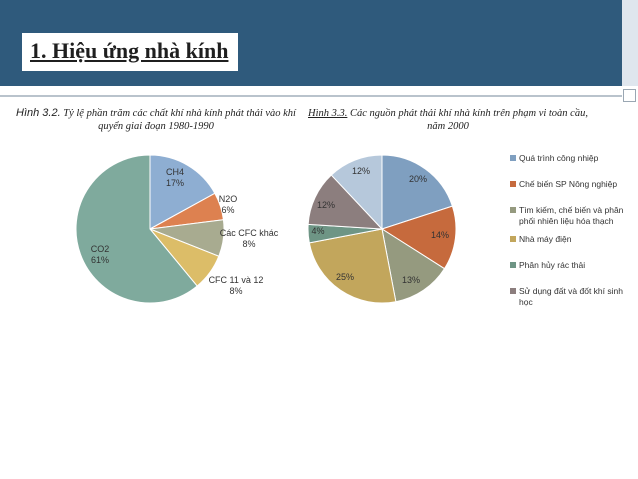 The width and height of the screenshot is (638, 479). I want to click on legend-label: Nhà máy điện, so click(545, 239).